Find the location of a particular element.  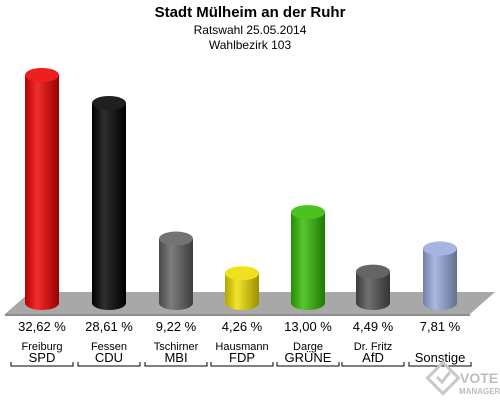

value-label: 4,49 % is located at coordinates (373, 326).